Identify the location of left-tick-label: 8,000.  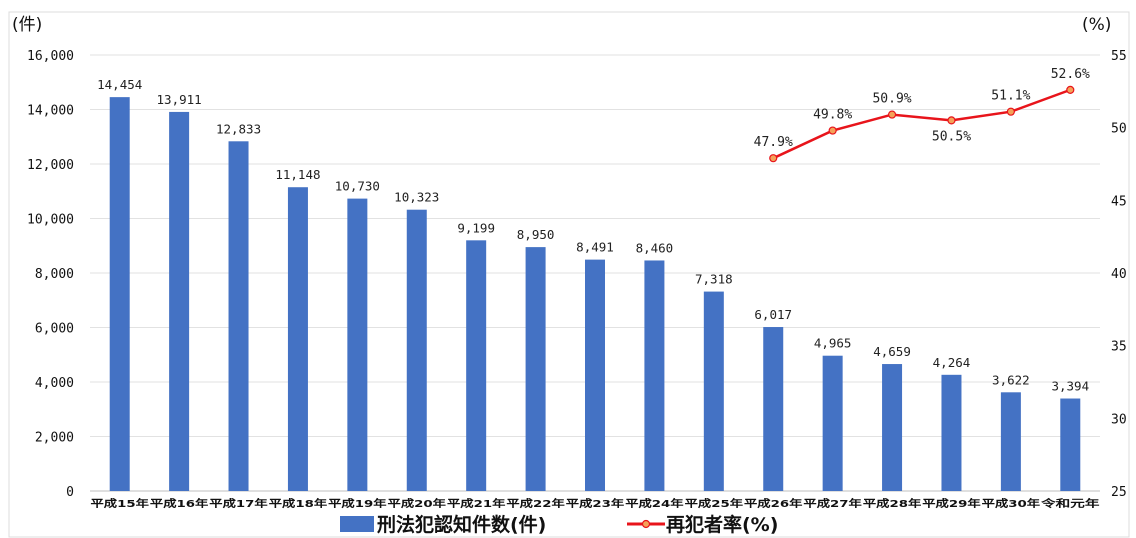
(54, 274).